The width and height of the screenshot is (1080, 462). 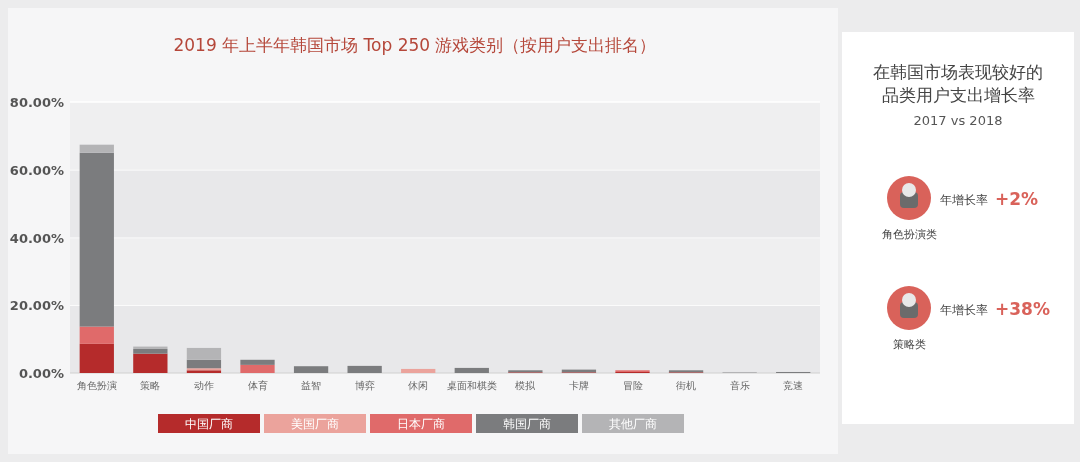 I want to click on x-tick-label: 休闲, so click(x=418, y=385).